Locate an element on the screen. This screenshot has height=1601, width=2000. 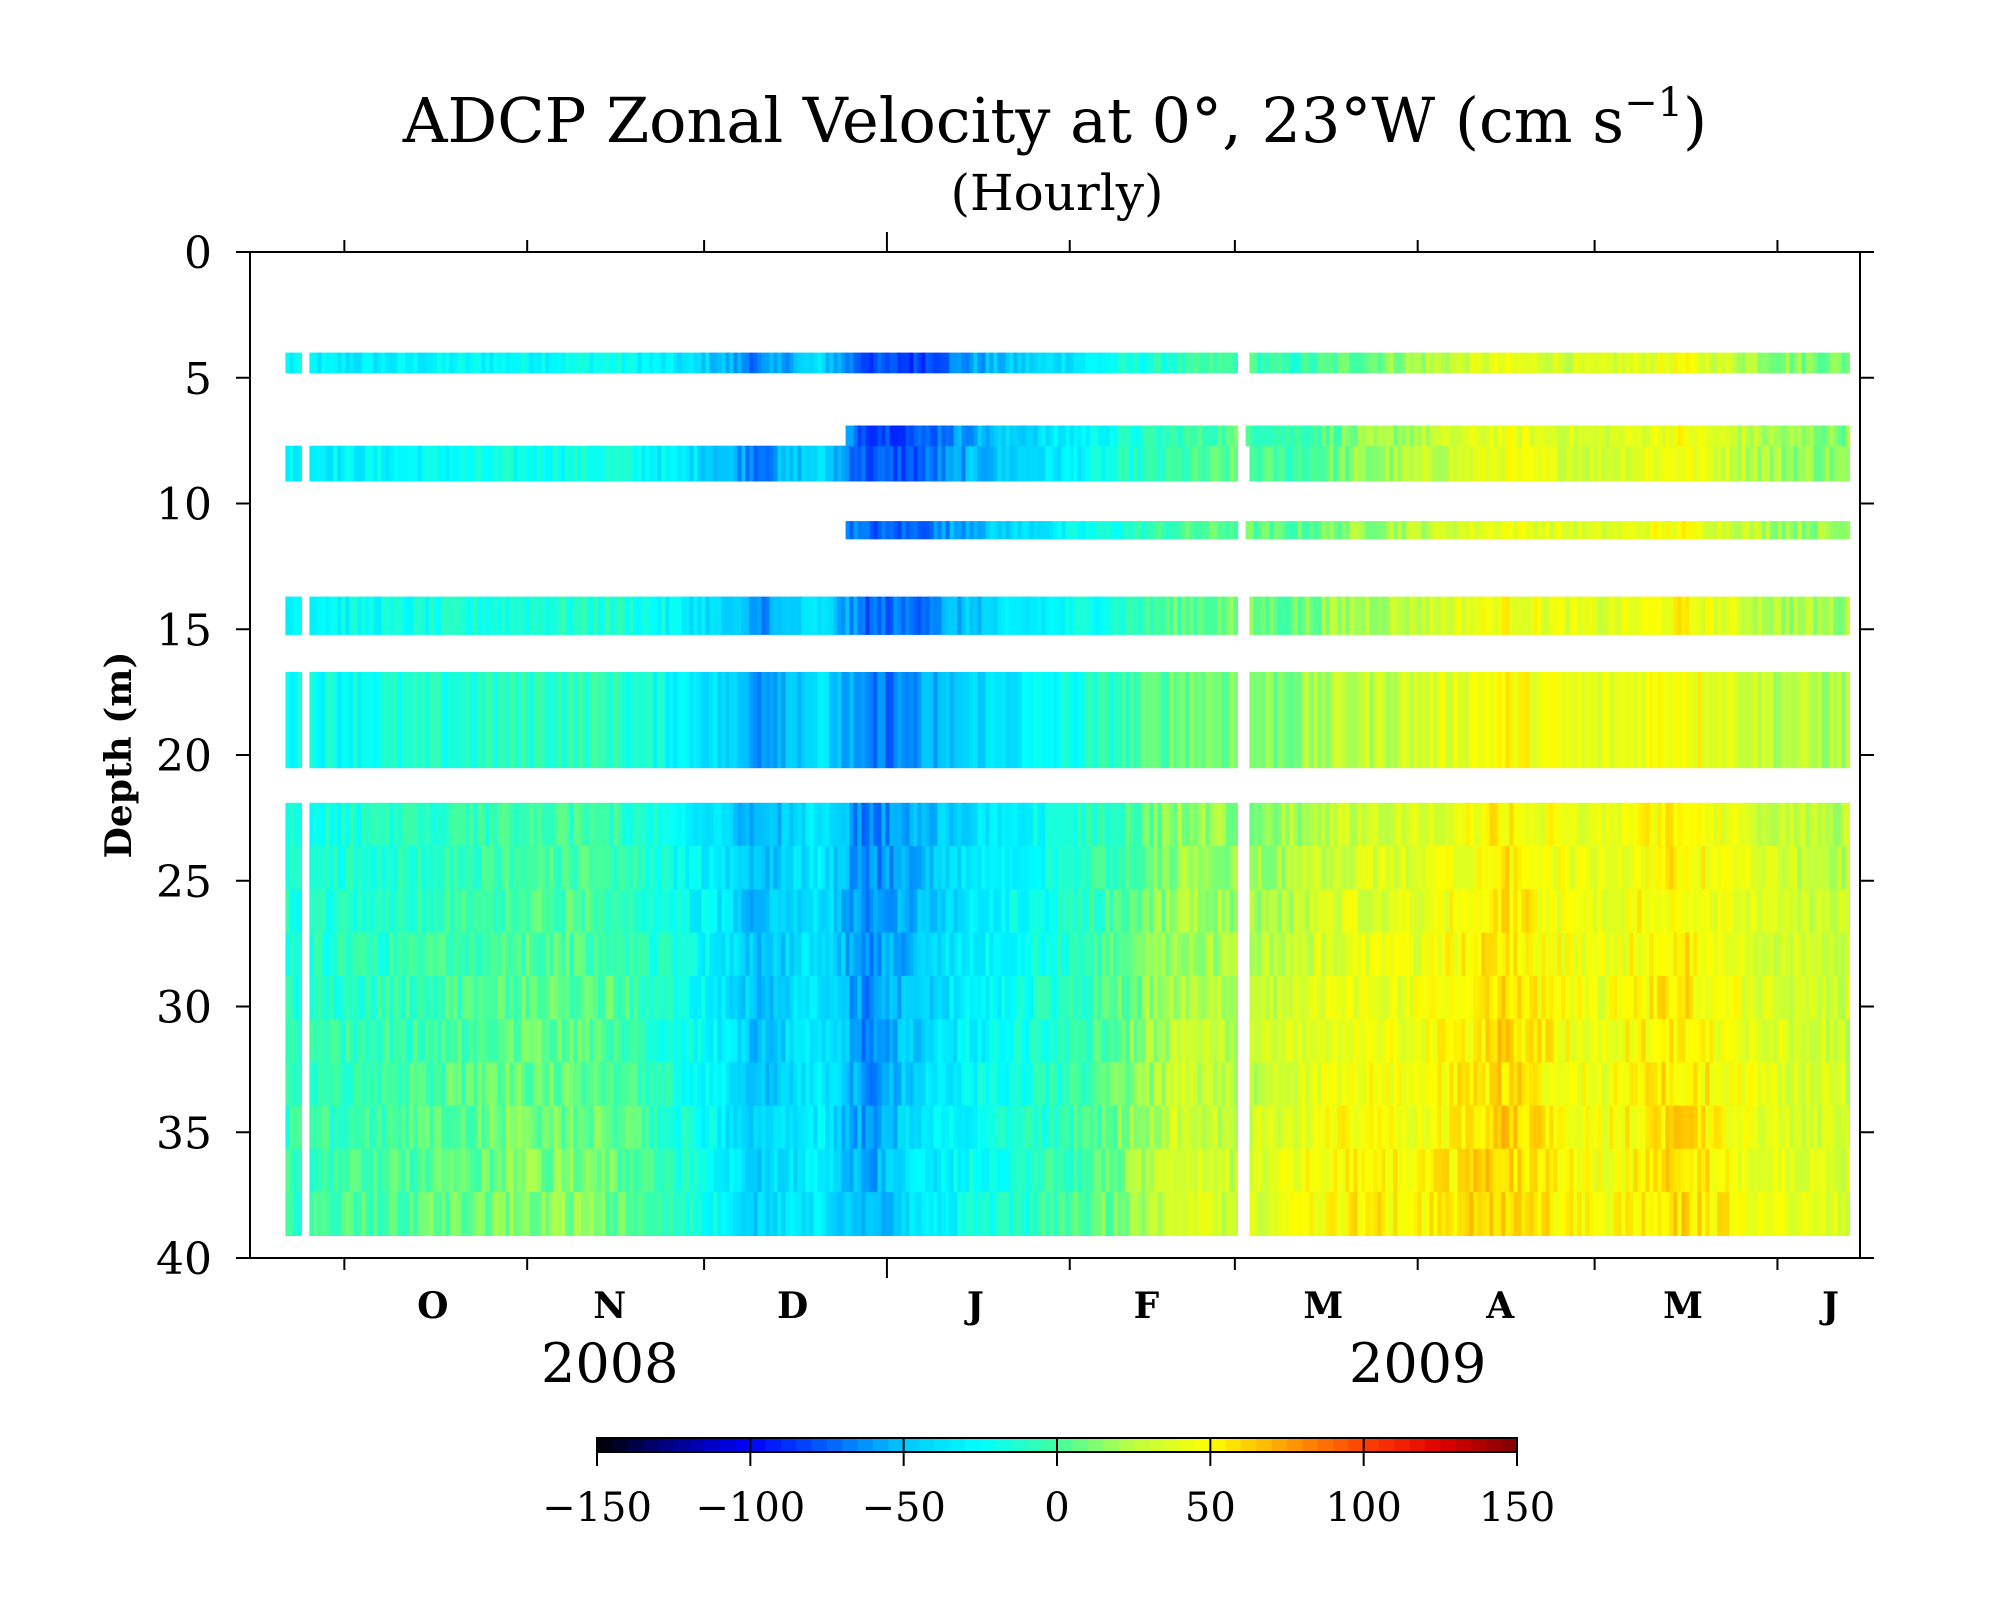
y-tick-label: 35 is located at coordinates (184, 1133).